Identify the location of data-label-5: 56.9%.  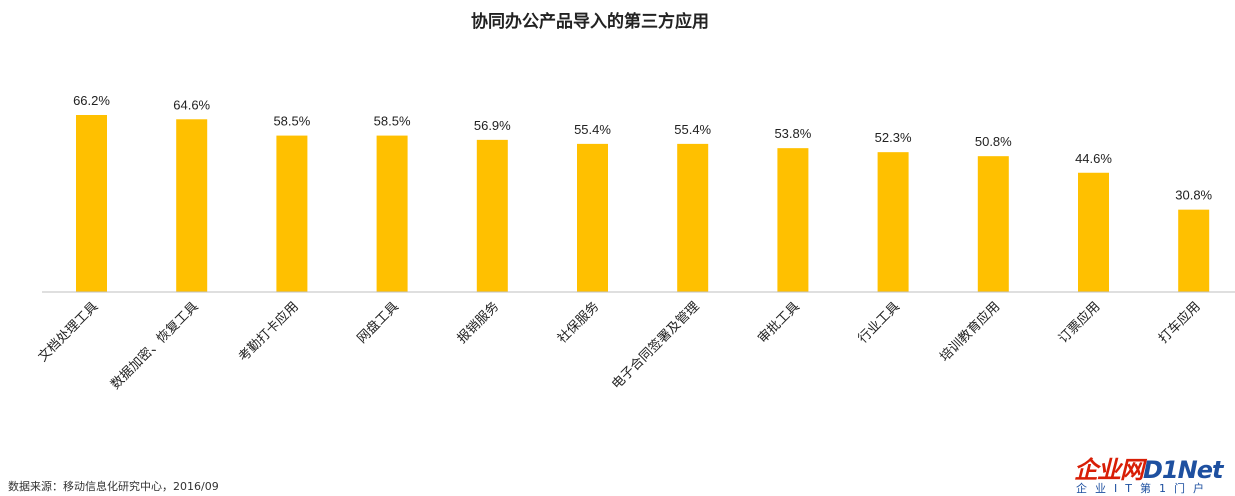
(492, 125).